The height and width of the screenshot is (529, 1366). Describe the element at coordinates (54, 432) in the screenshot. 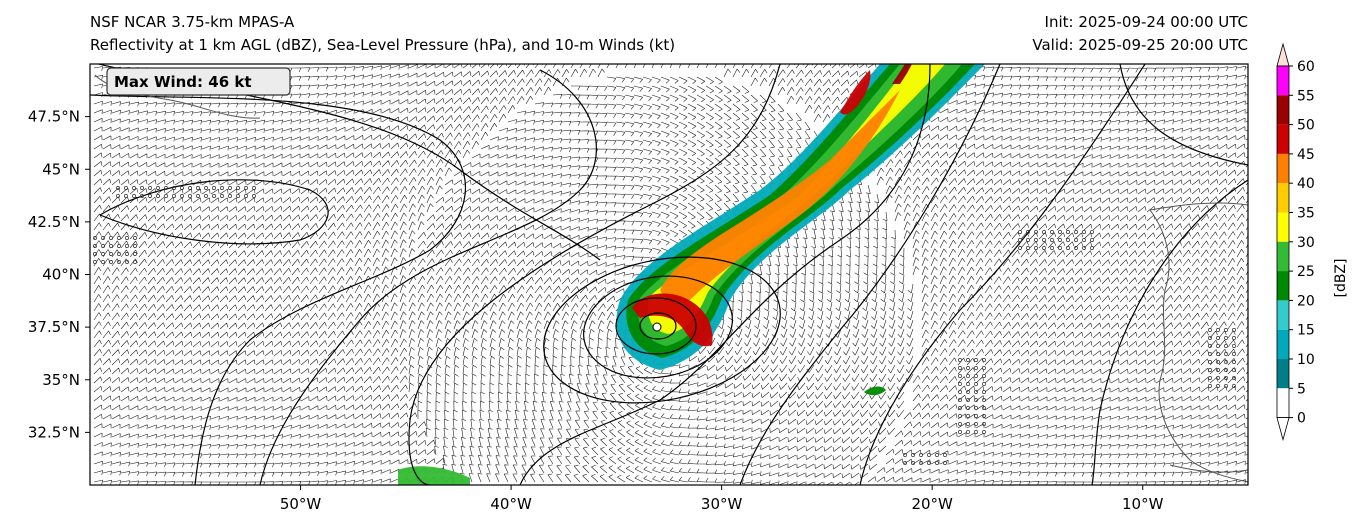

I see `lat-tick-label: 32.5°N` at that location.